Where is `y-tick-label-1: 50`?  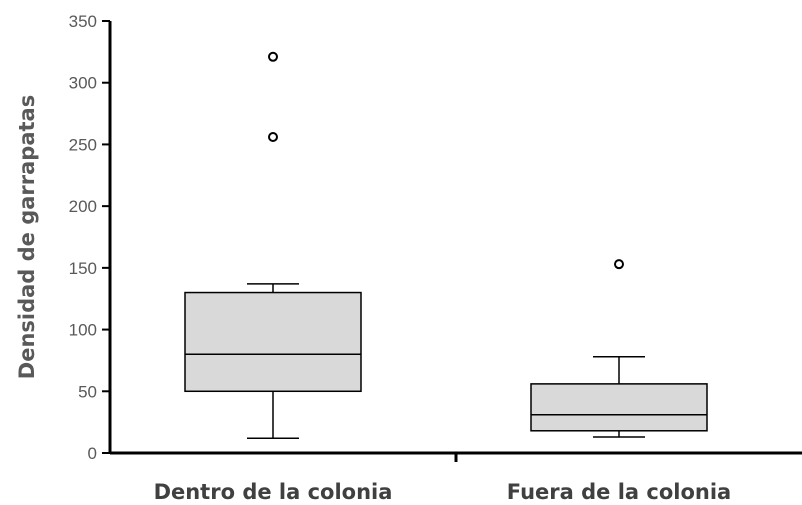 y-tick-label-1: 50 is located at coordinates (87, 391).